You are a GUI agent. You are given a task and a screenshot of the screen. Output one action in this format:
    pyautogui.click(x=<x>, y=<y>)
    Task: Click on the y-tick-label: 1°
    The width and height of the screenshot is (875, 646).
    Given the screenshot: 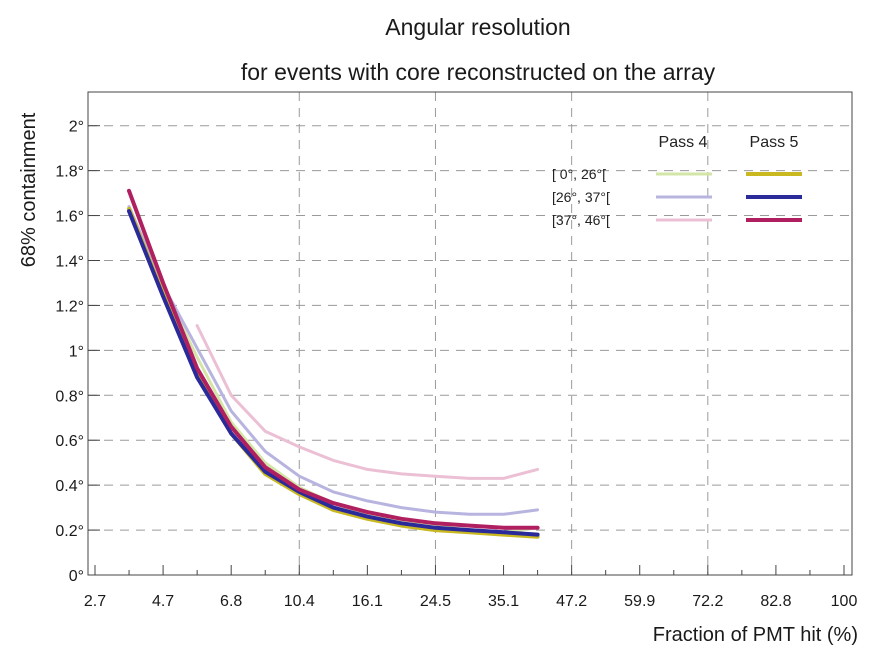 What is the action you would take?
    pyautogui.click(x=76, y=351)
    